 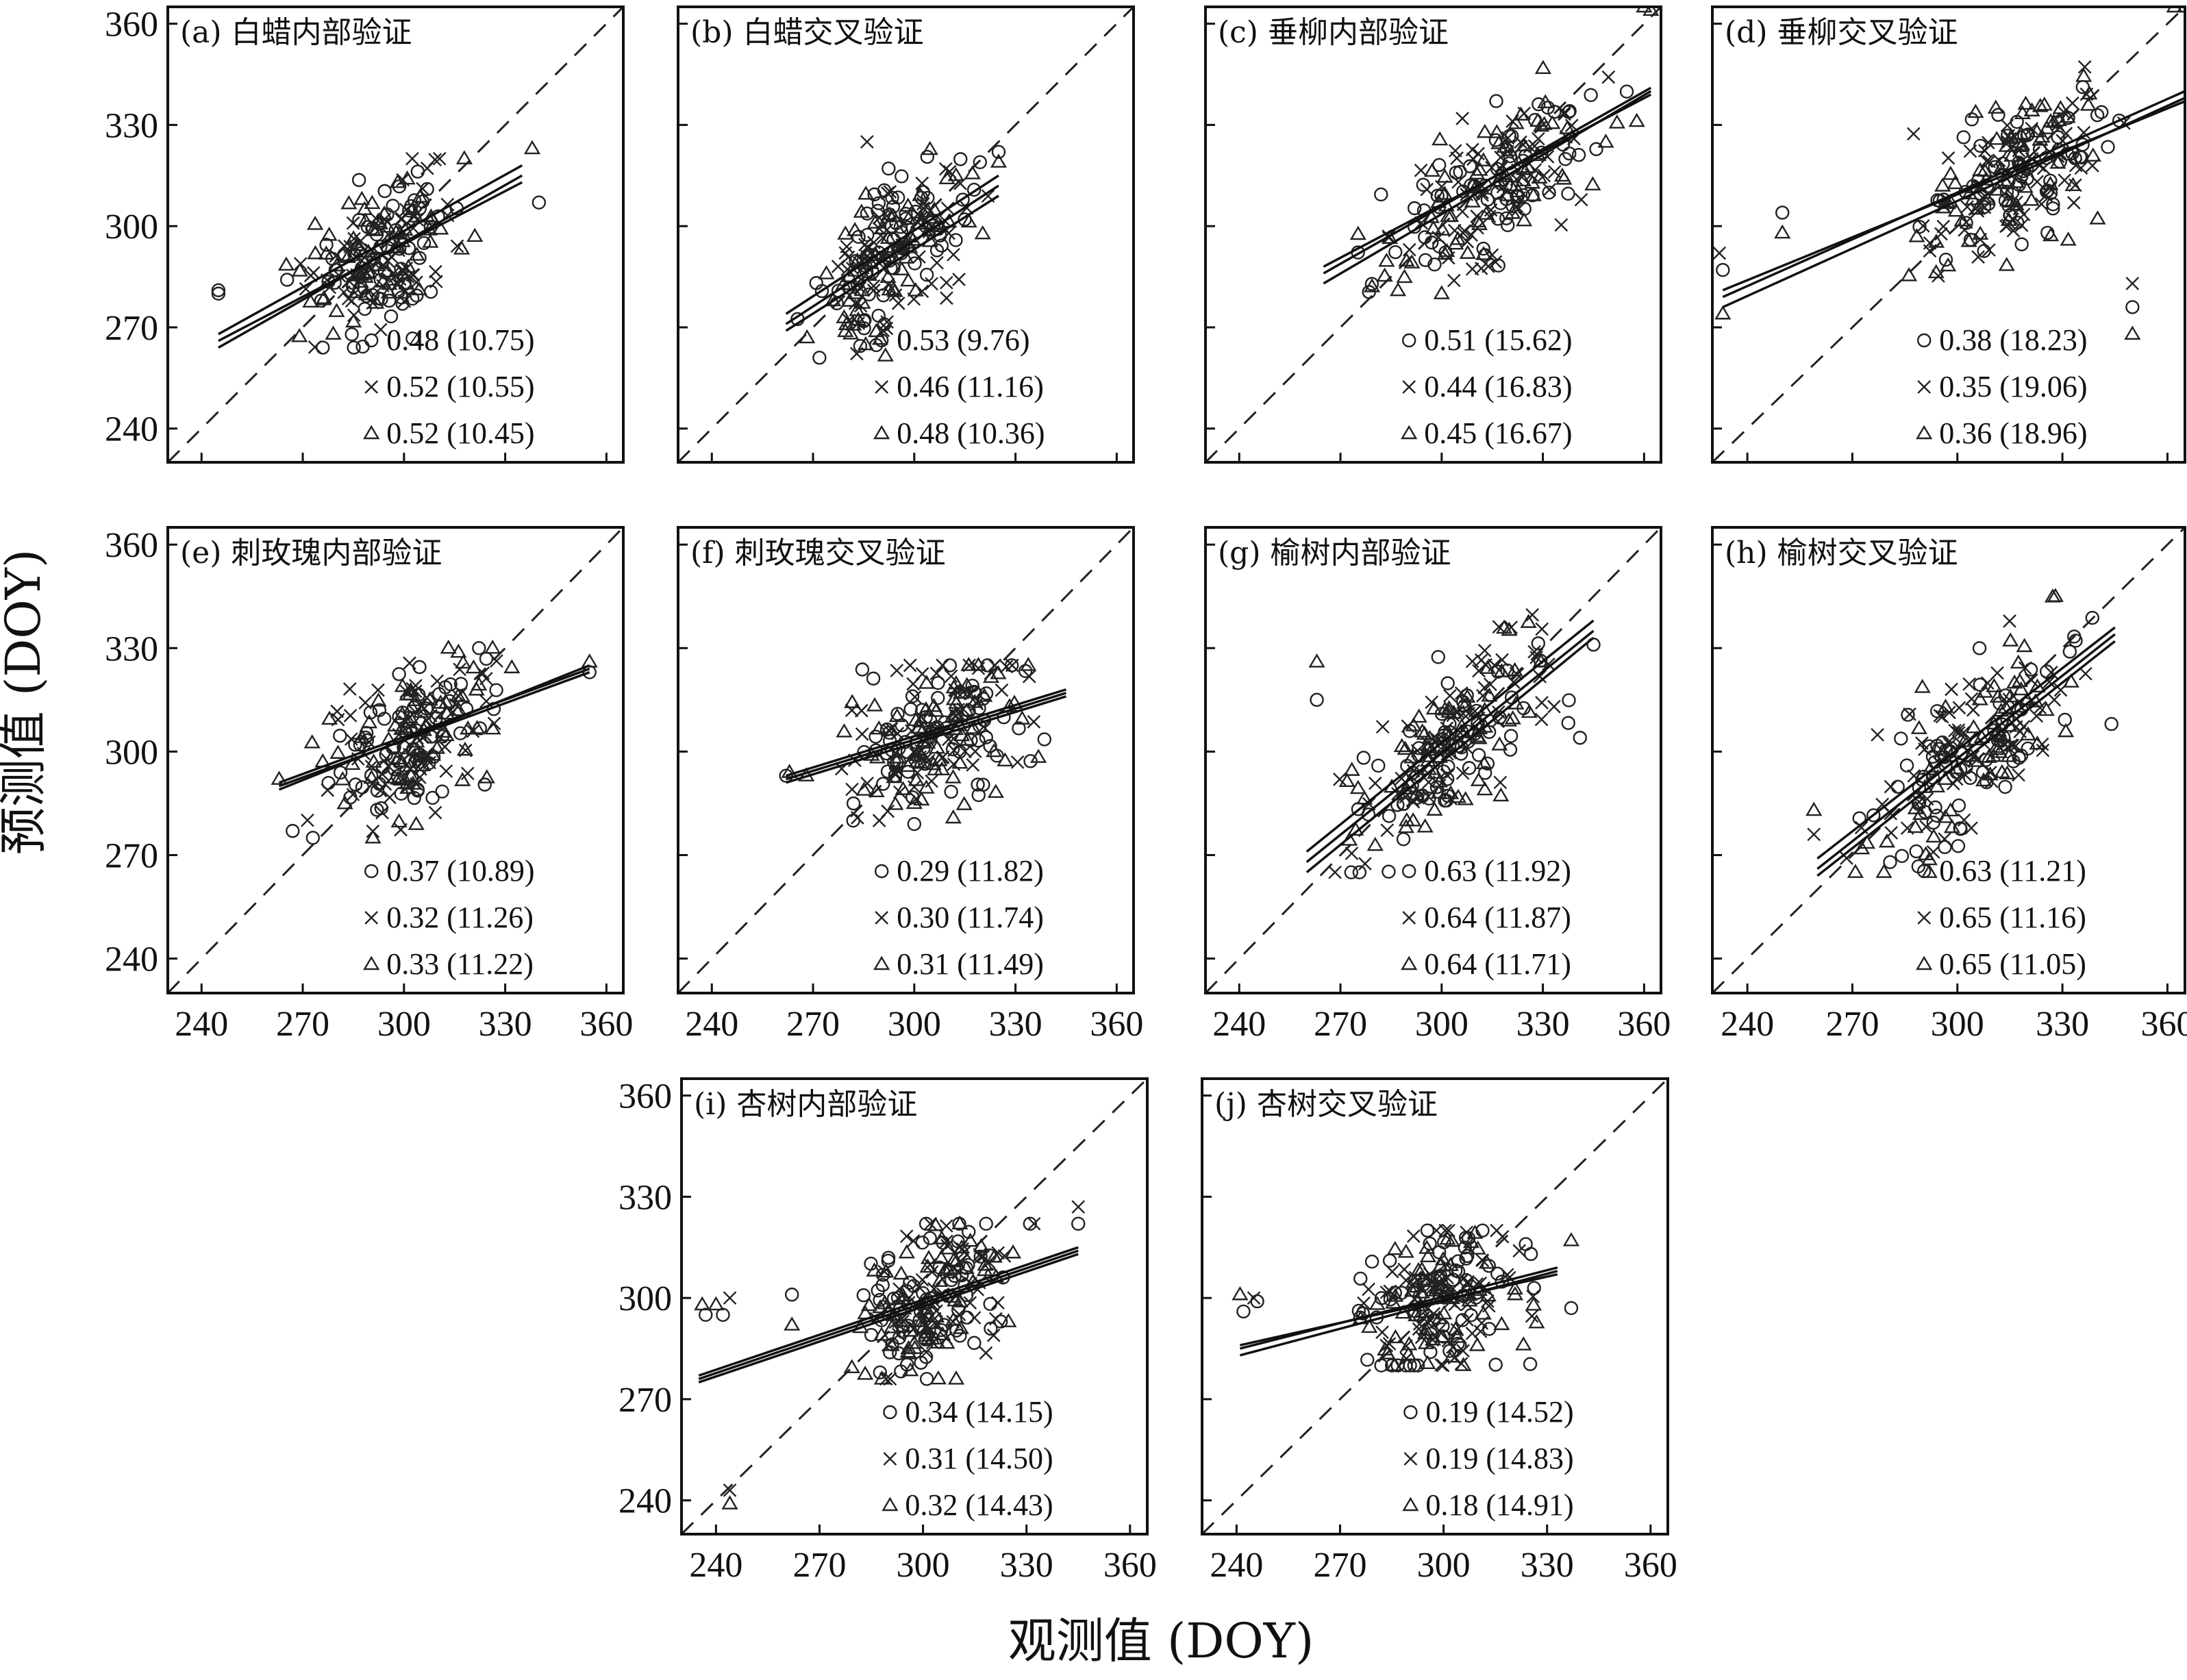 What do you see at coordinates (396, 760) in the screenshot?
I see `panel-e-plot-area` at bounding box center [396, 760].